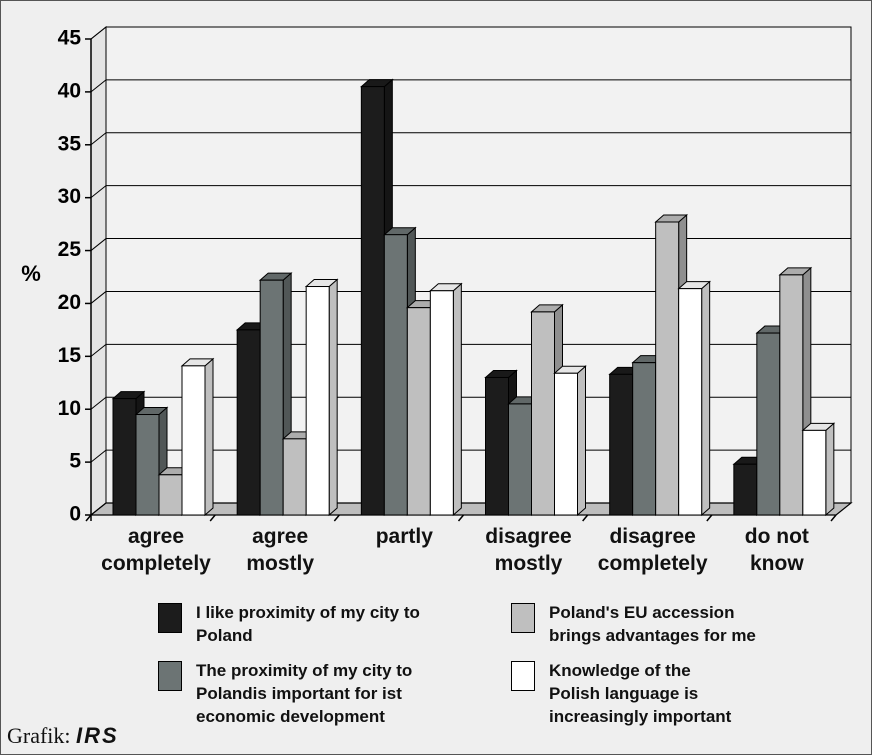 Image resolution: width=872 pixels, height=755 pixels. I want to click on y-tick-label: 10, so click(69, 408).